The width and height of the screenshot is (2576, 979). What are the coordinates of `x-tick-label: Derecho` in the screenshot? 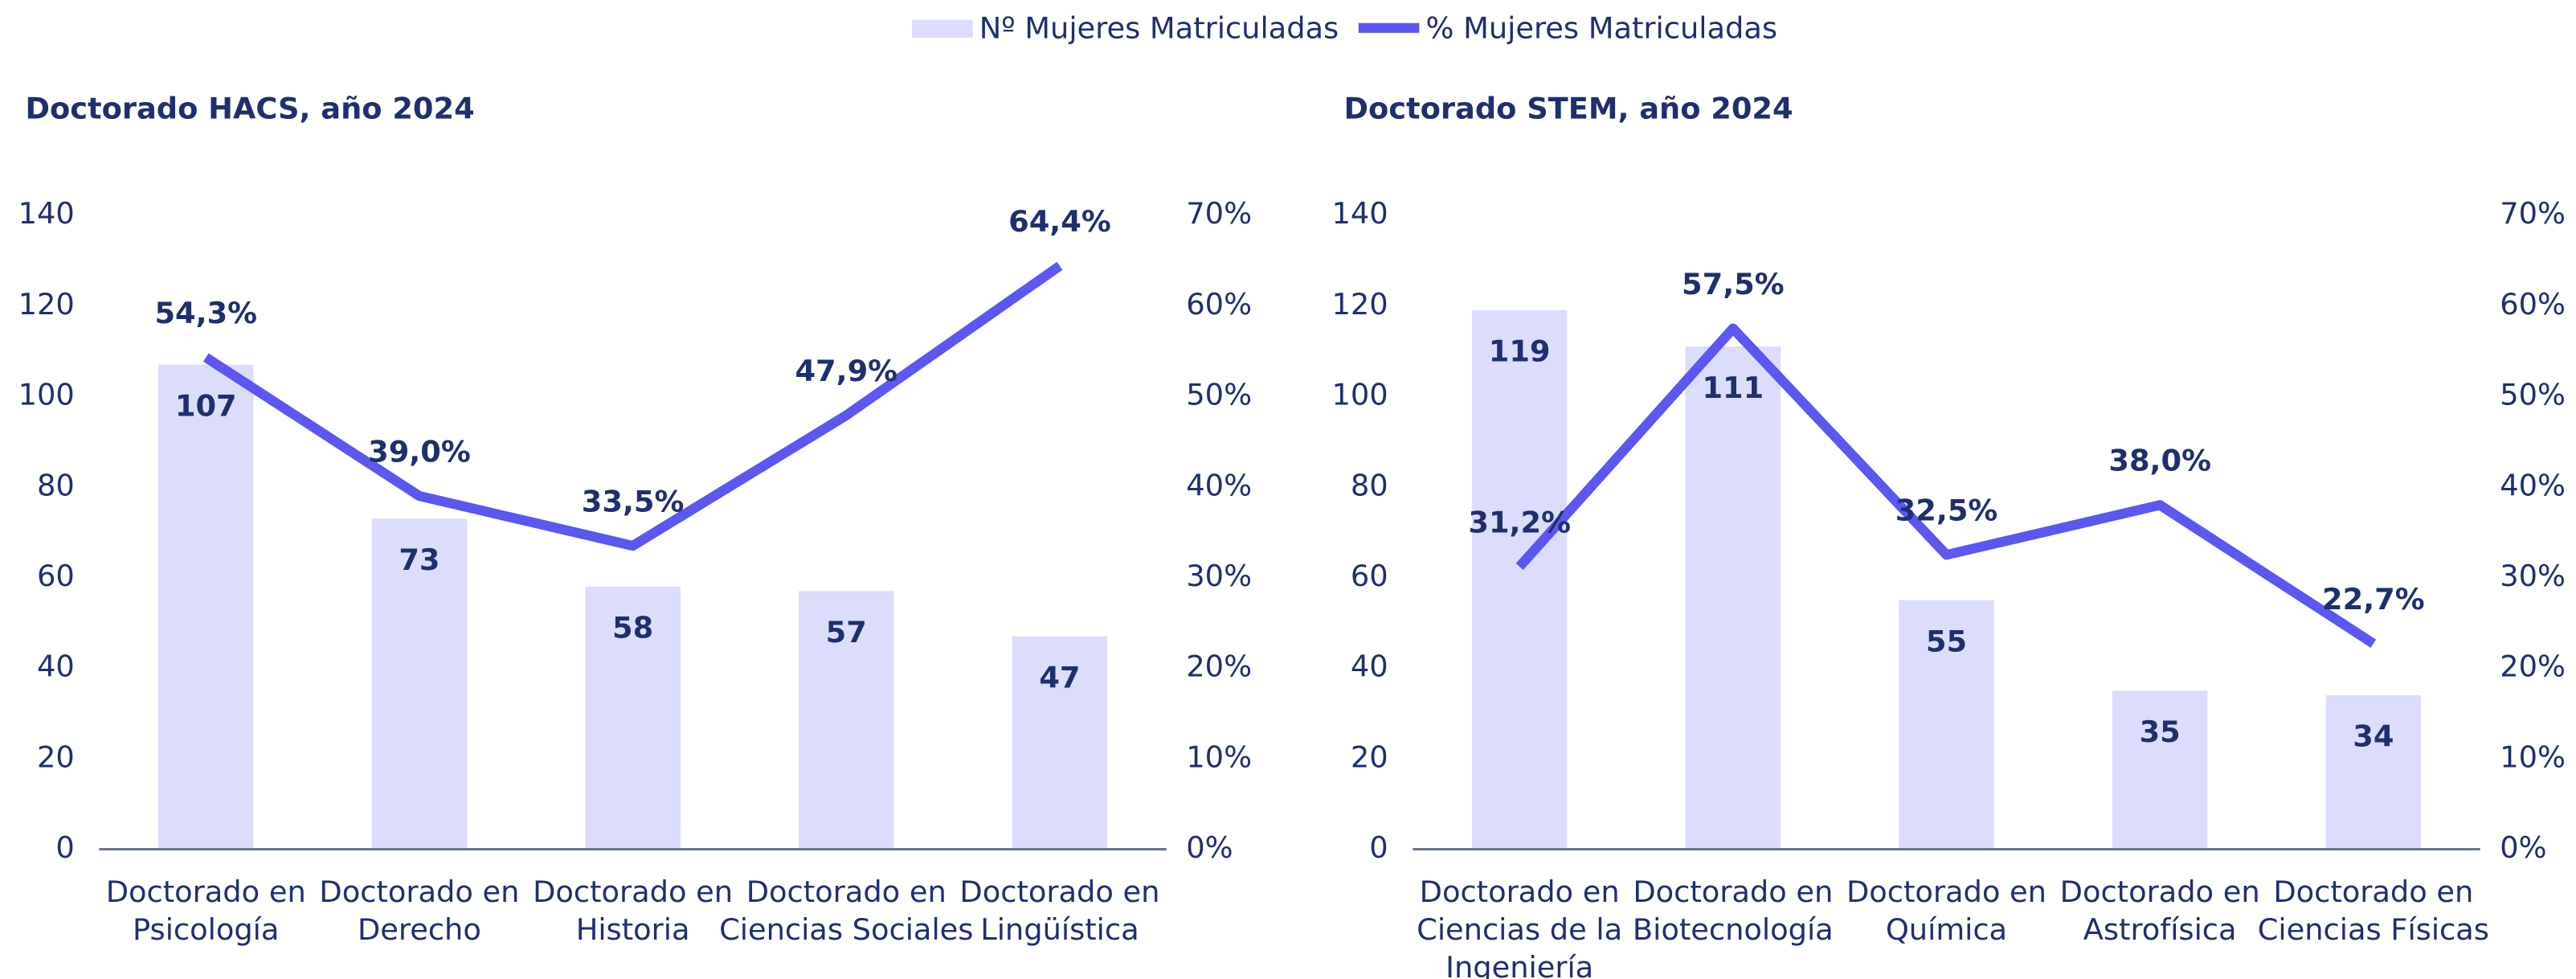 It's located at (420, 929).